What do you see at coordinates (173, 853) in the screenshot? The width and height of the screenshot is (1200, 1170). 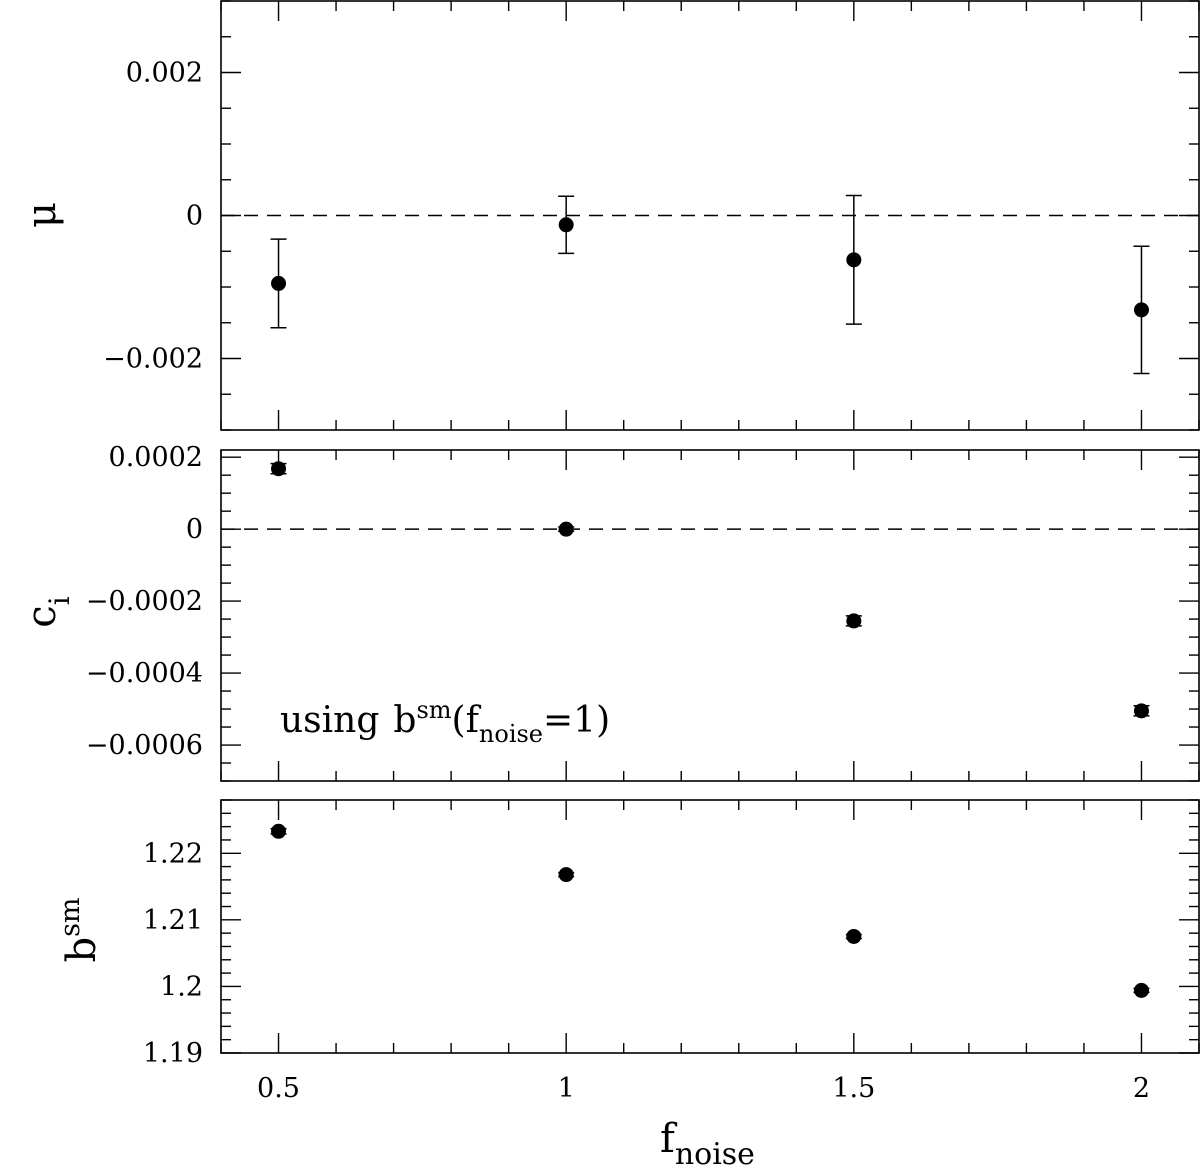 I see `y-tick-label: 1.22` at bounding box center [173, 853].